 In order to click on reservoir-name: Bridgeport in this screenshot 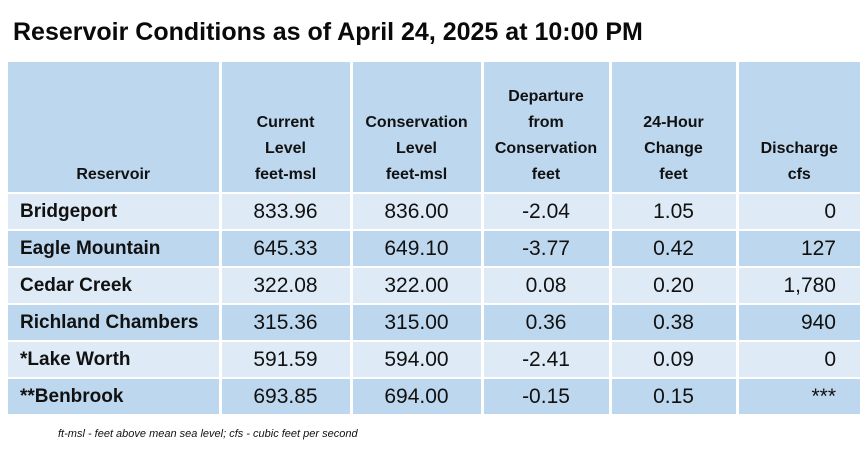, I will do `click(114, 211)`.